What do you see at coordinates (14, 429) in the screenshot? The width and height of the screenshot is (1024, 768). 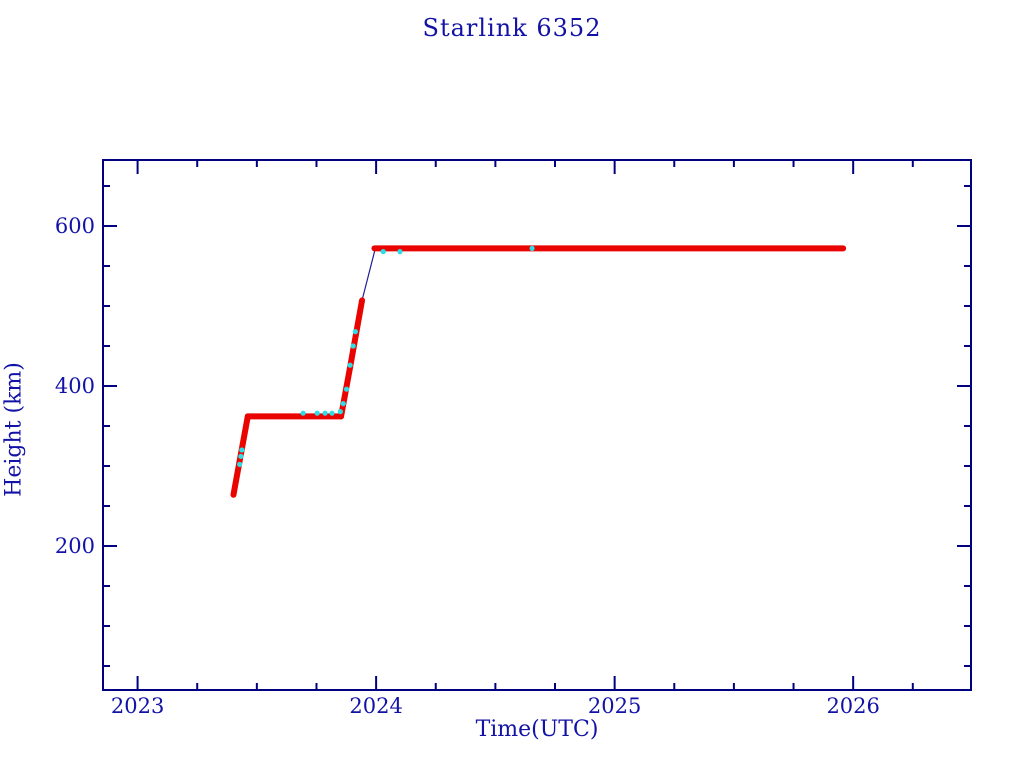 I see `y-axis-title: Height (km)` at bounding box center [14, 429].